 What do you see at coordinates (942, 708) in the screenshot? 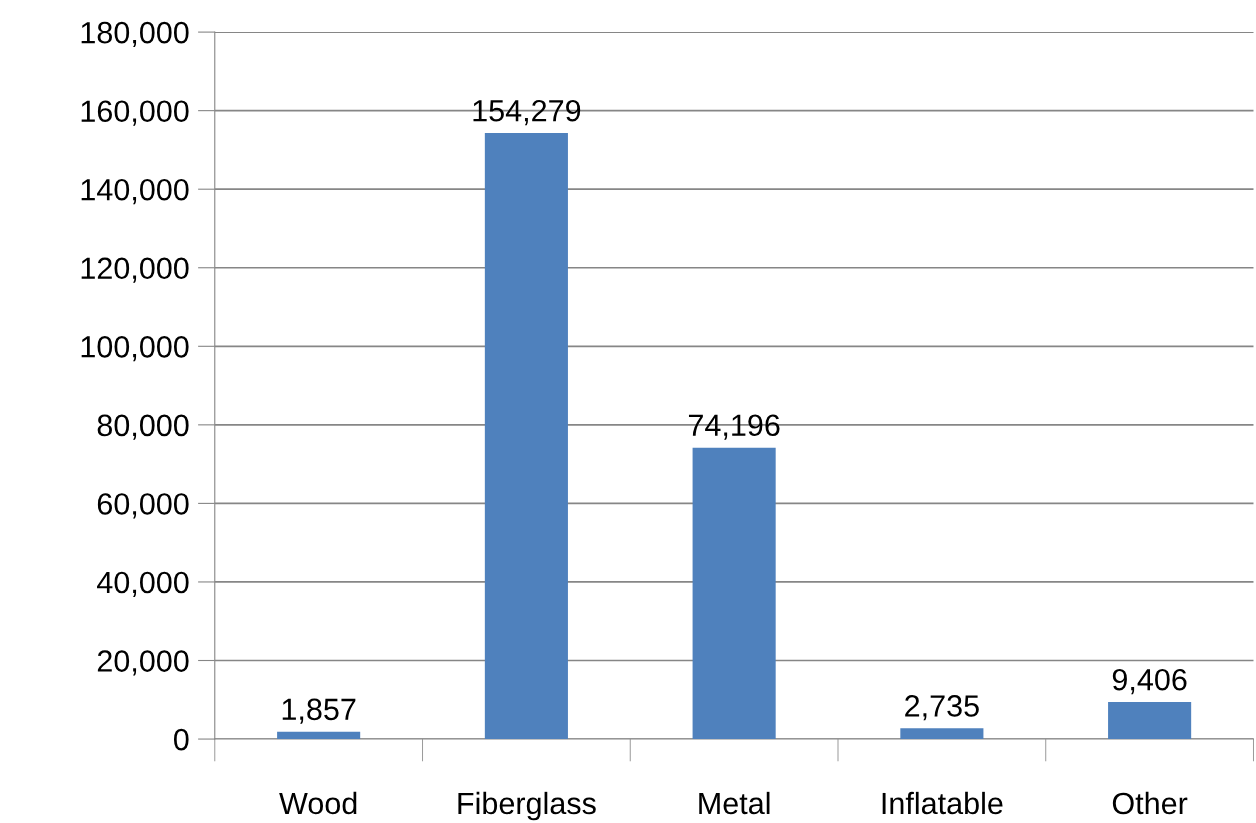
I see `data-label: 2,735` at bounding box center [942, 708].